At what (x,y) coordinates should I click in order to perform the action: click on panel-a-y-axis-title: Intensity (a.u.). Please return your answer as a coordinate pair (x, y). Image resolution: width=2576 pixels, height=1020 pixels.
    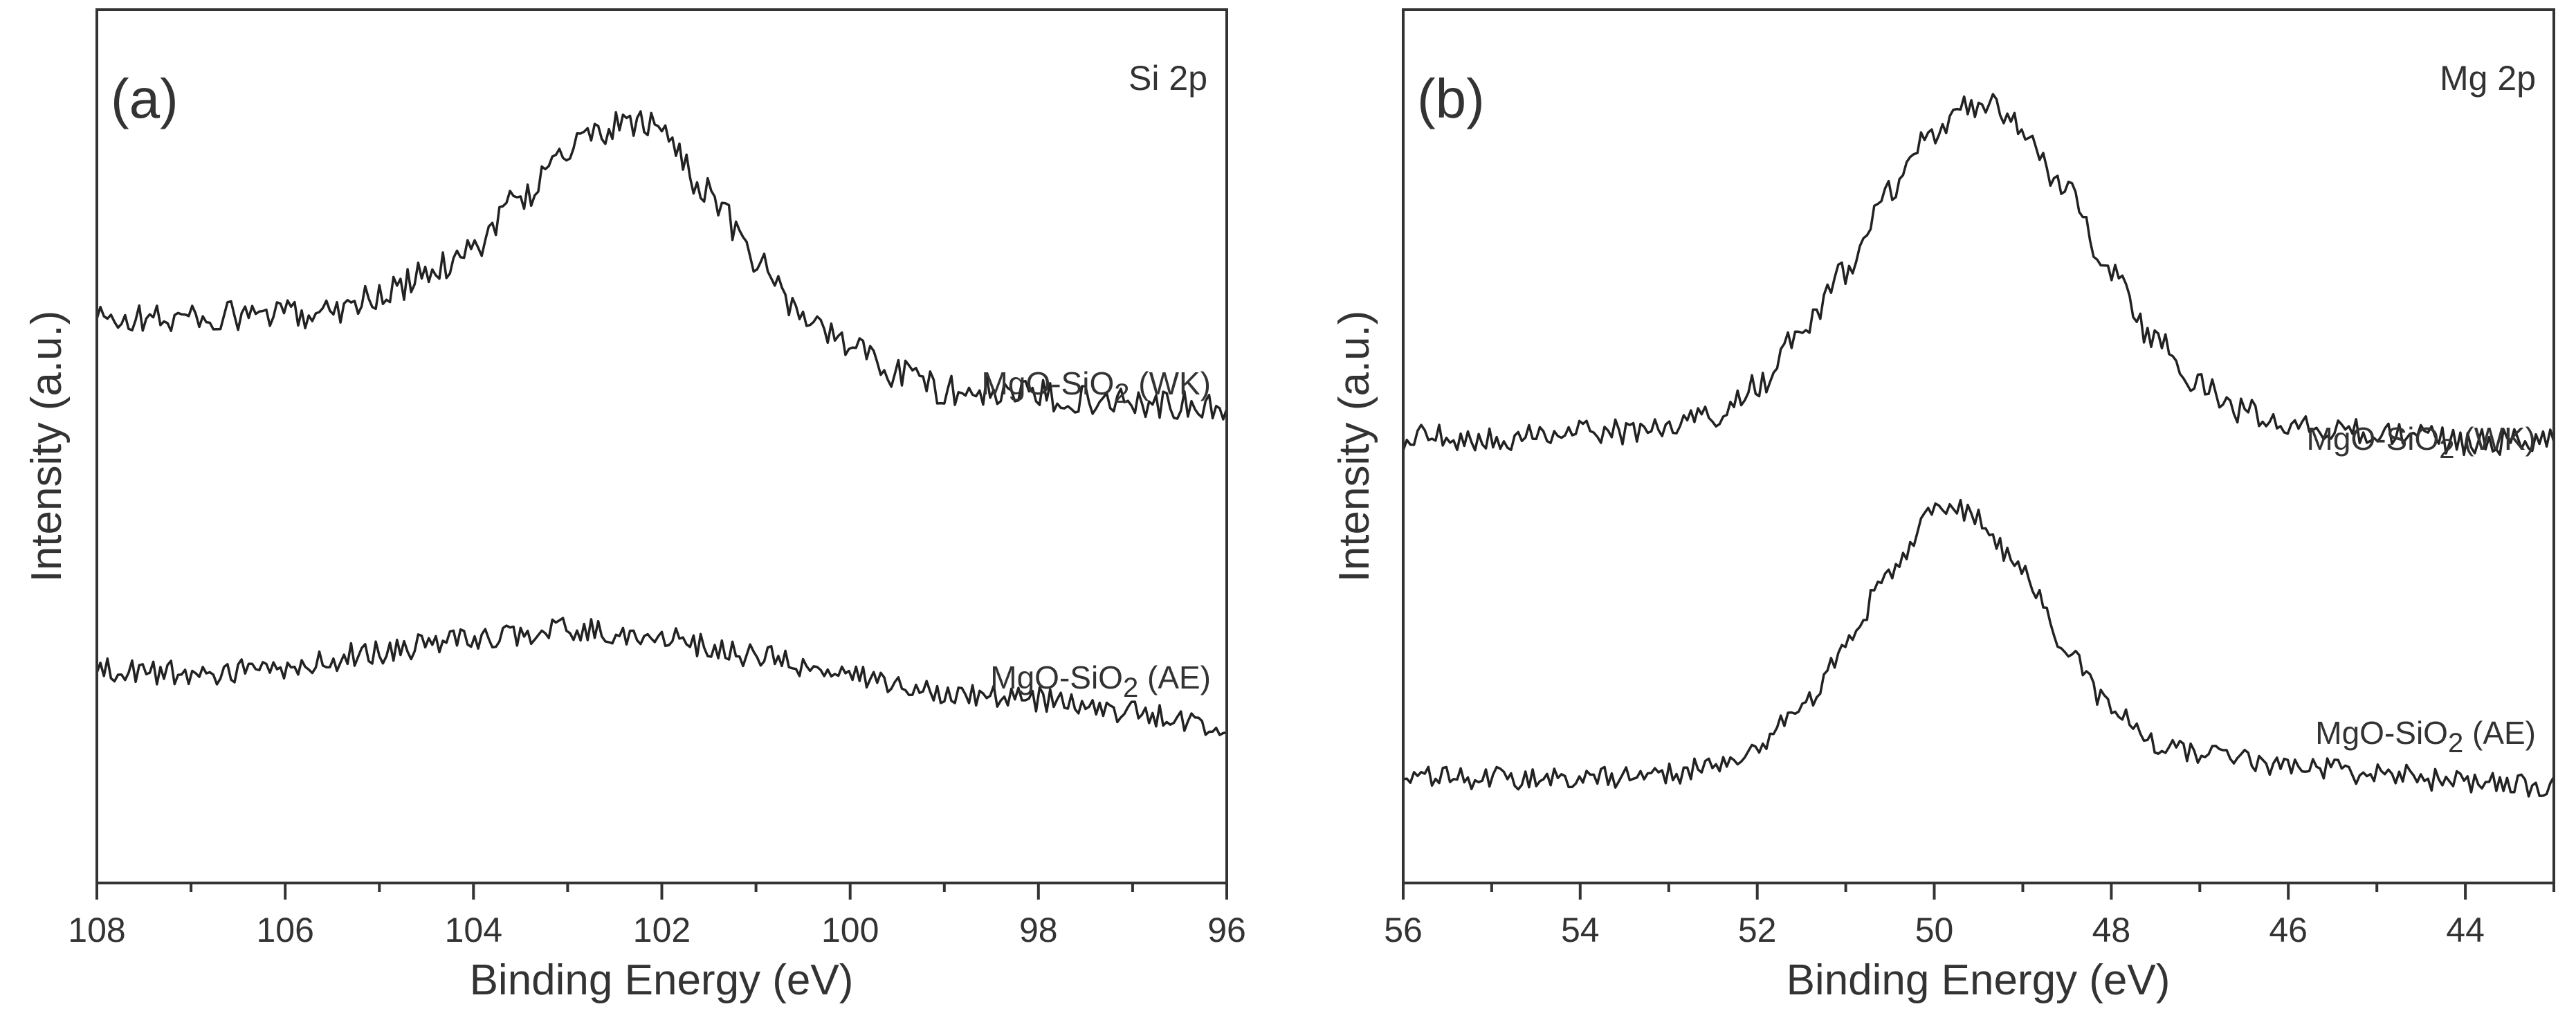
    Looking at the image, I should click on (47, 447).